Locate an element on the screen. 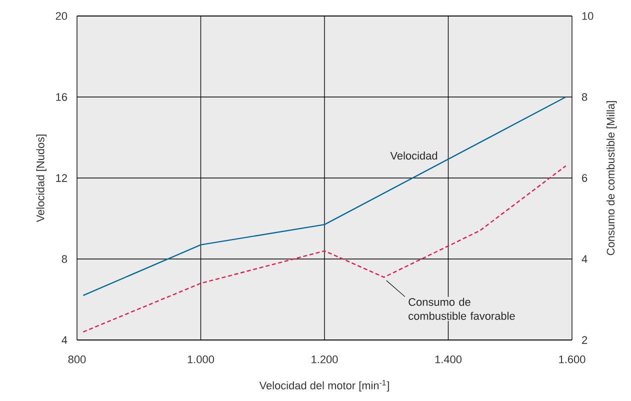 Image resolution: width=631 pixels, height=401 pixels. text: Consumo de combustible favorable is located at coordinates (461, 309).